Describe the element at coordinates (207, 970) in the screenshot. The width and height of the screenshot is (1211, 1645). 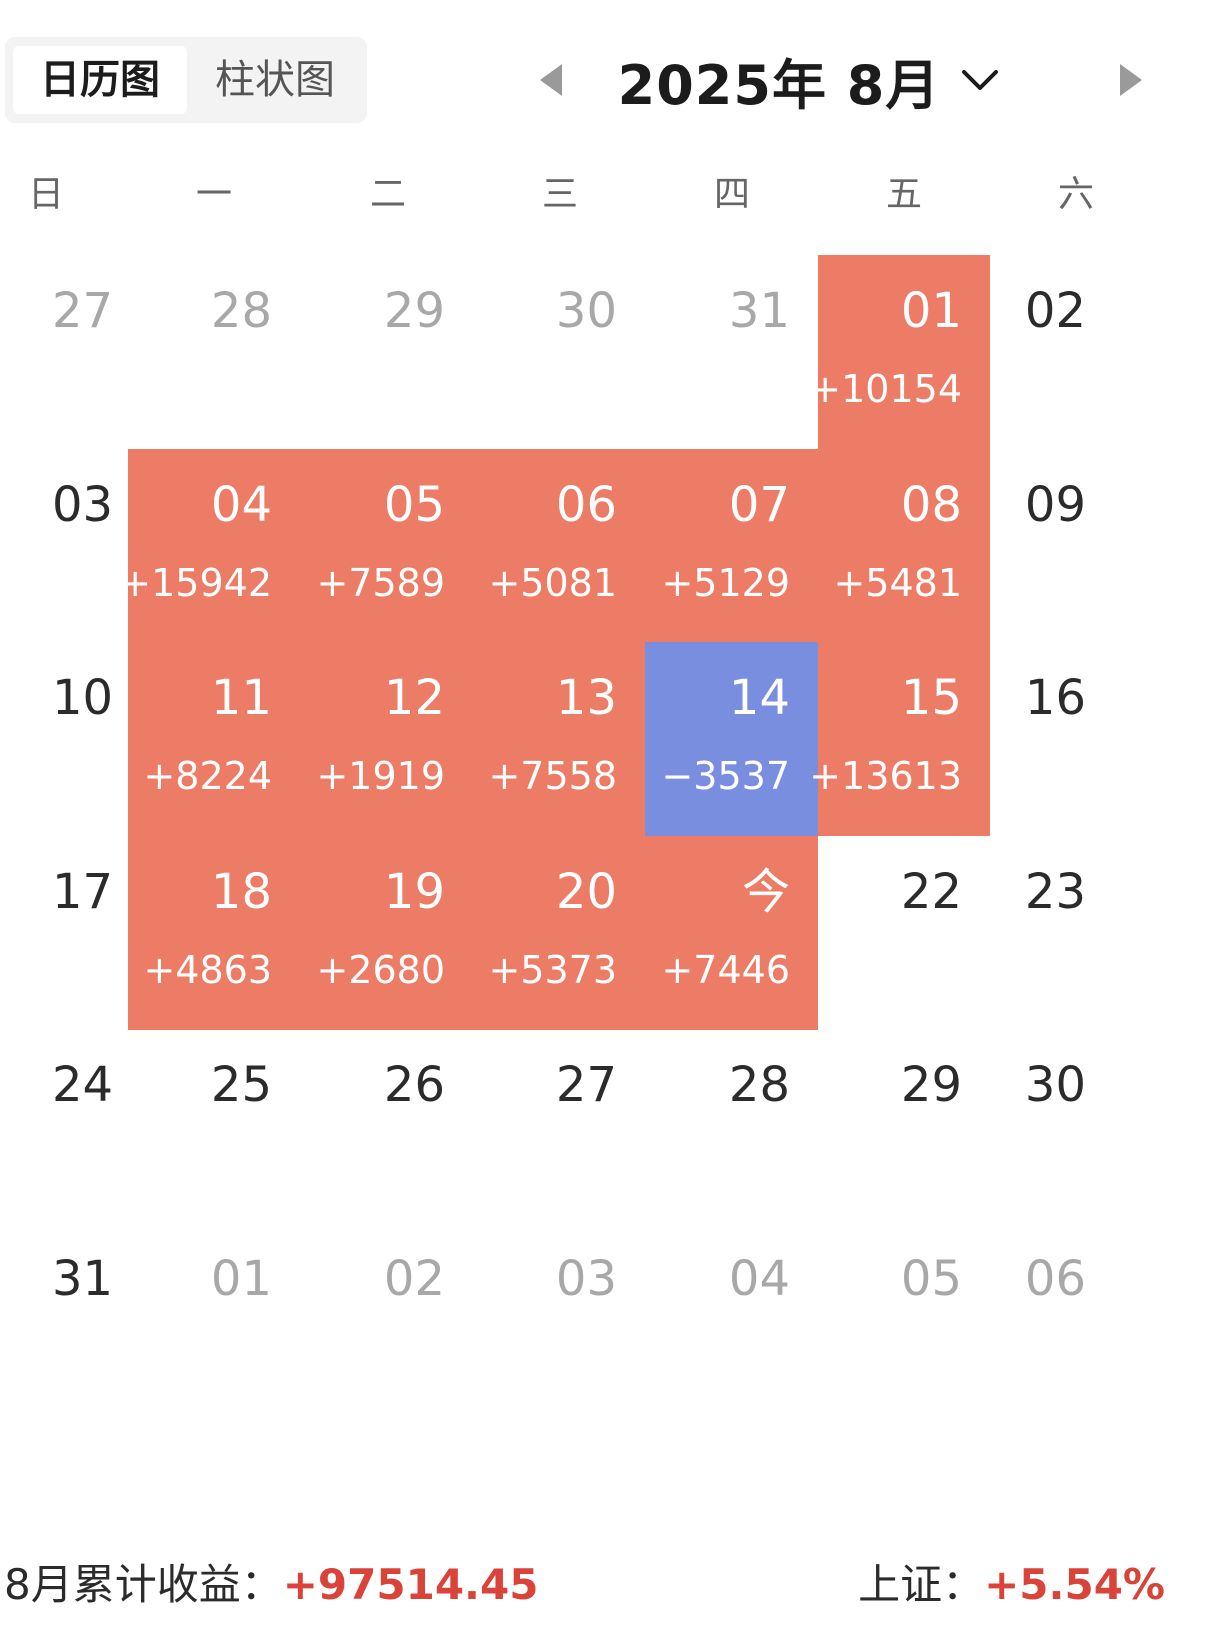
I see `day-pnl: +4863` at that location.